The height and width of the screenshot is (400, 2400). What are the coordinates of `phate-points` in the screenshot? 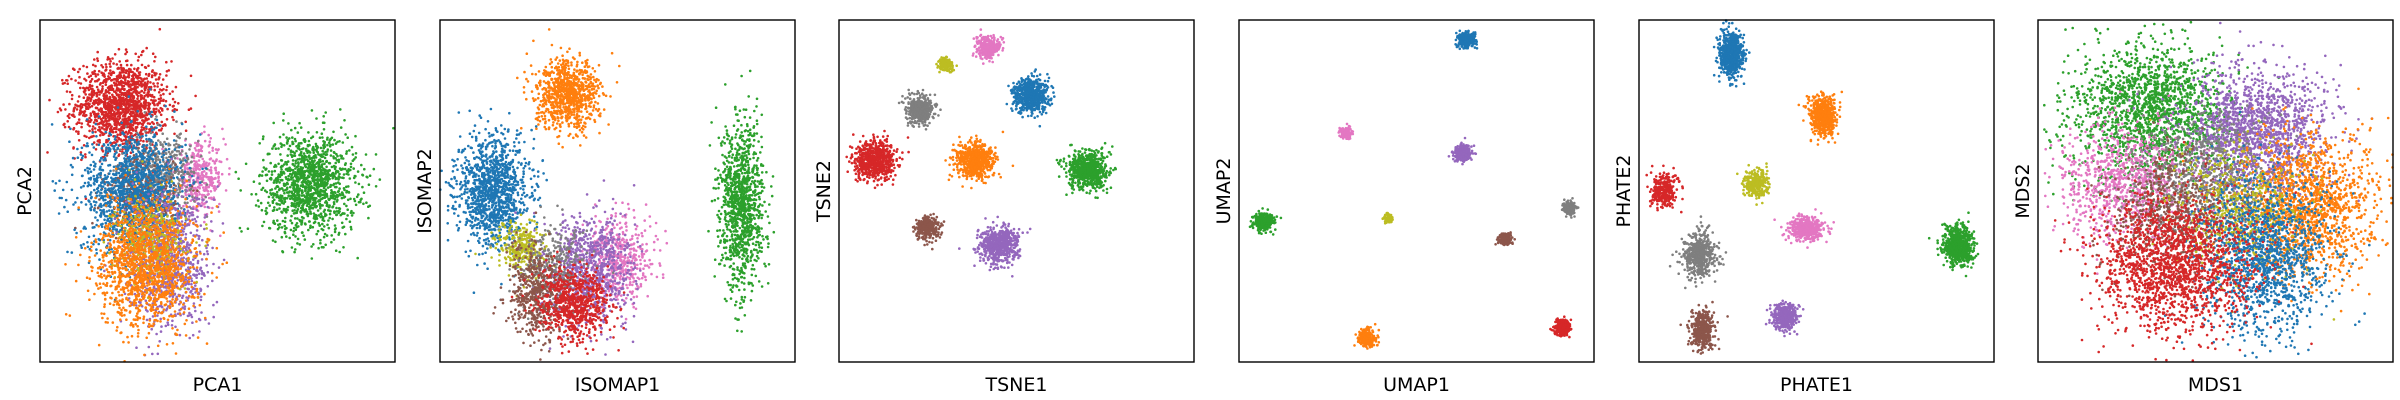 It's located at (1812, 187).